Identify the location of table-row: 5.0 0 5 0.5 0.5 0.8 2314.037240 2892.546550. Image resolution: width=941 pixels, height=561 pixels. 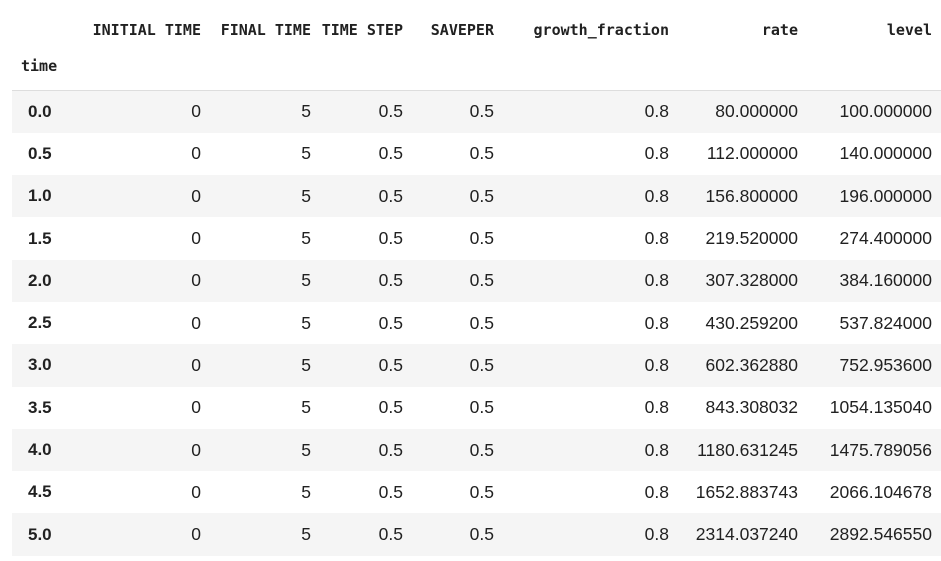
(476, 534).